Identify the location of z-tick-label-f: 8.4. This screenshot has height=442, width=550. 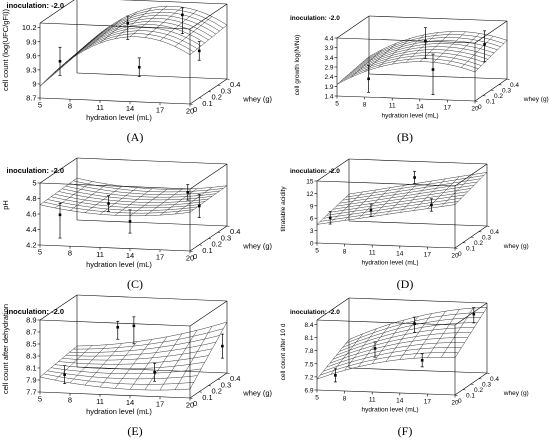
(308, 325).